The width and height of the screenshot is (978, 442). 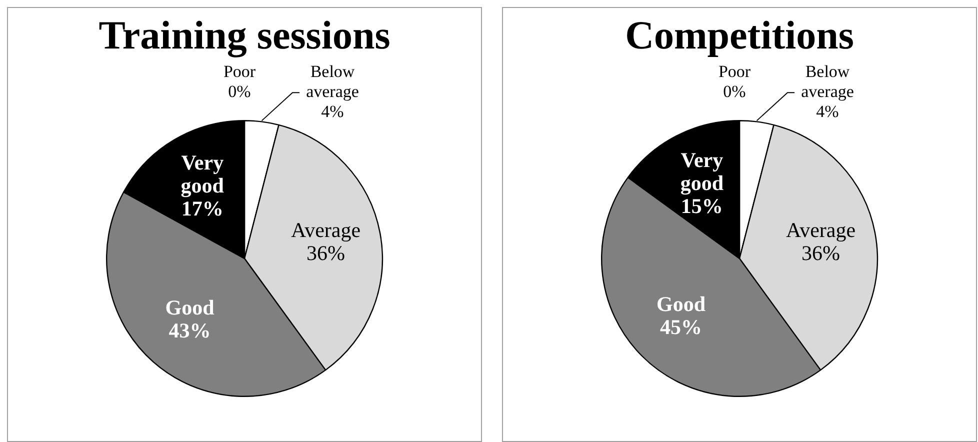 I want to click on data-label: 45%, so click(x=681, y=326).